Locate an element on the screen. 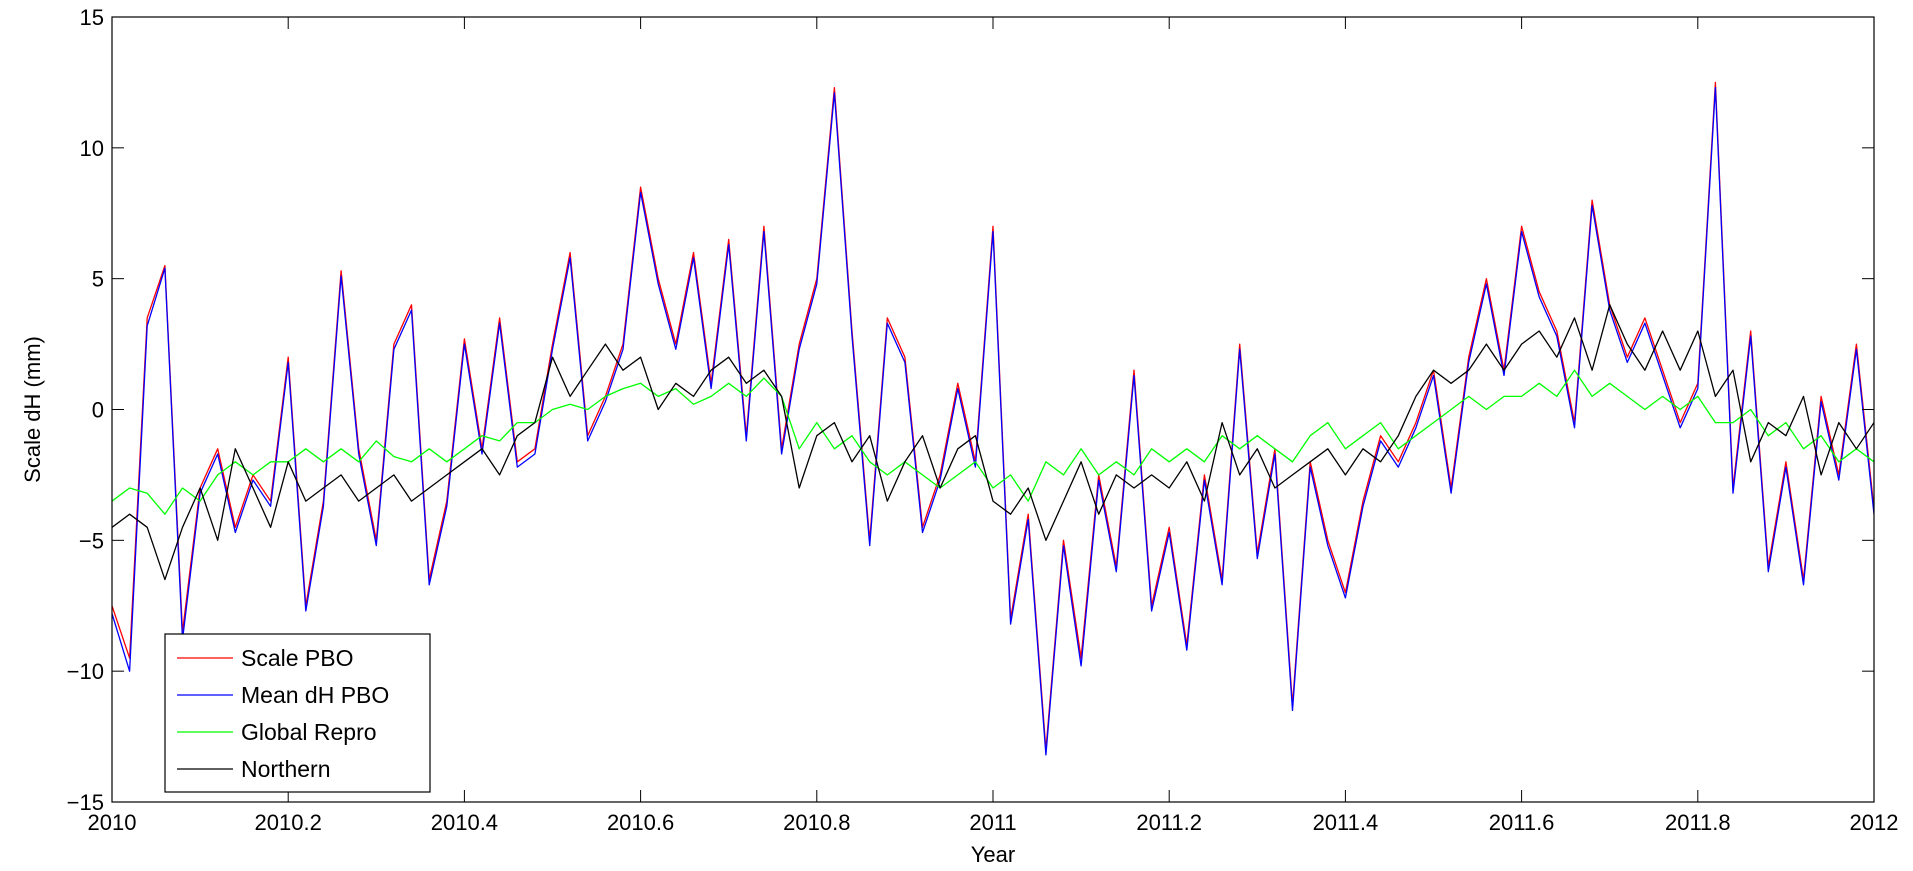 This screenshot has height=871, width=1913. y-tick-label: 0 is located at coordinates (98, 410).